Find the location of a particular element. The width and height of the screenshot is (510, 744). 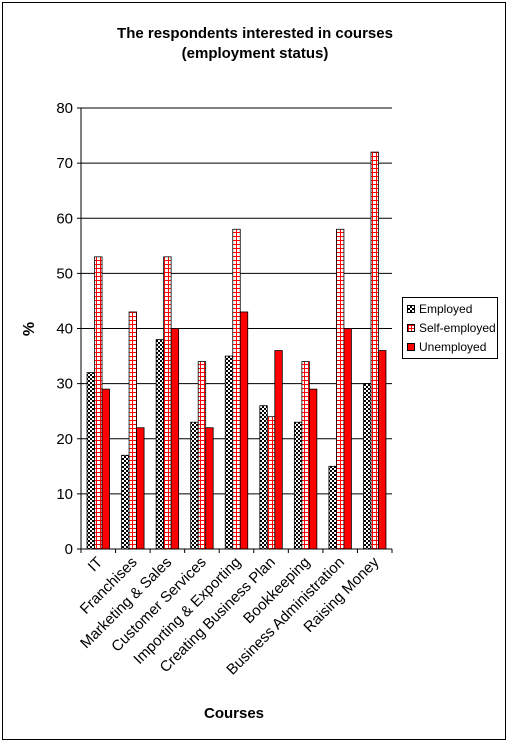

y-tick-labels: 0 10 20 30 40 50 60 70 80 is located at coordinates (64, 329).